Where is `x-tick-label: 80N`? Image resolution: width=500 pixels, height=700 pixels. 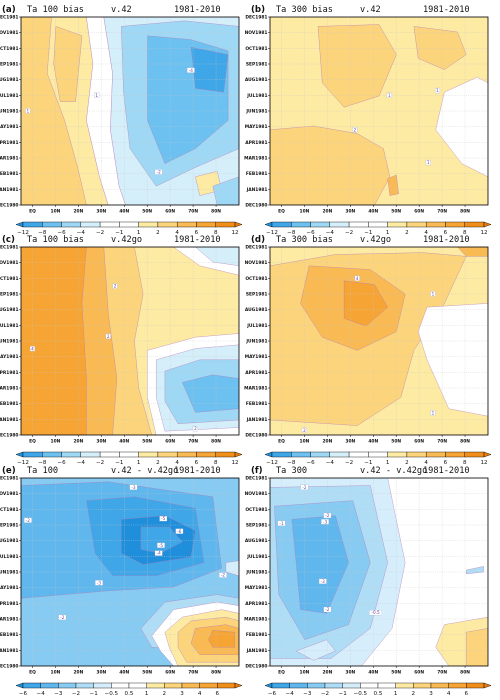
x-tick-label: 80N is located at coordinates (216, 673).